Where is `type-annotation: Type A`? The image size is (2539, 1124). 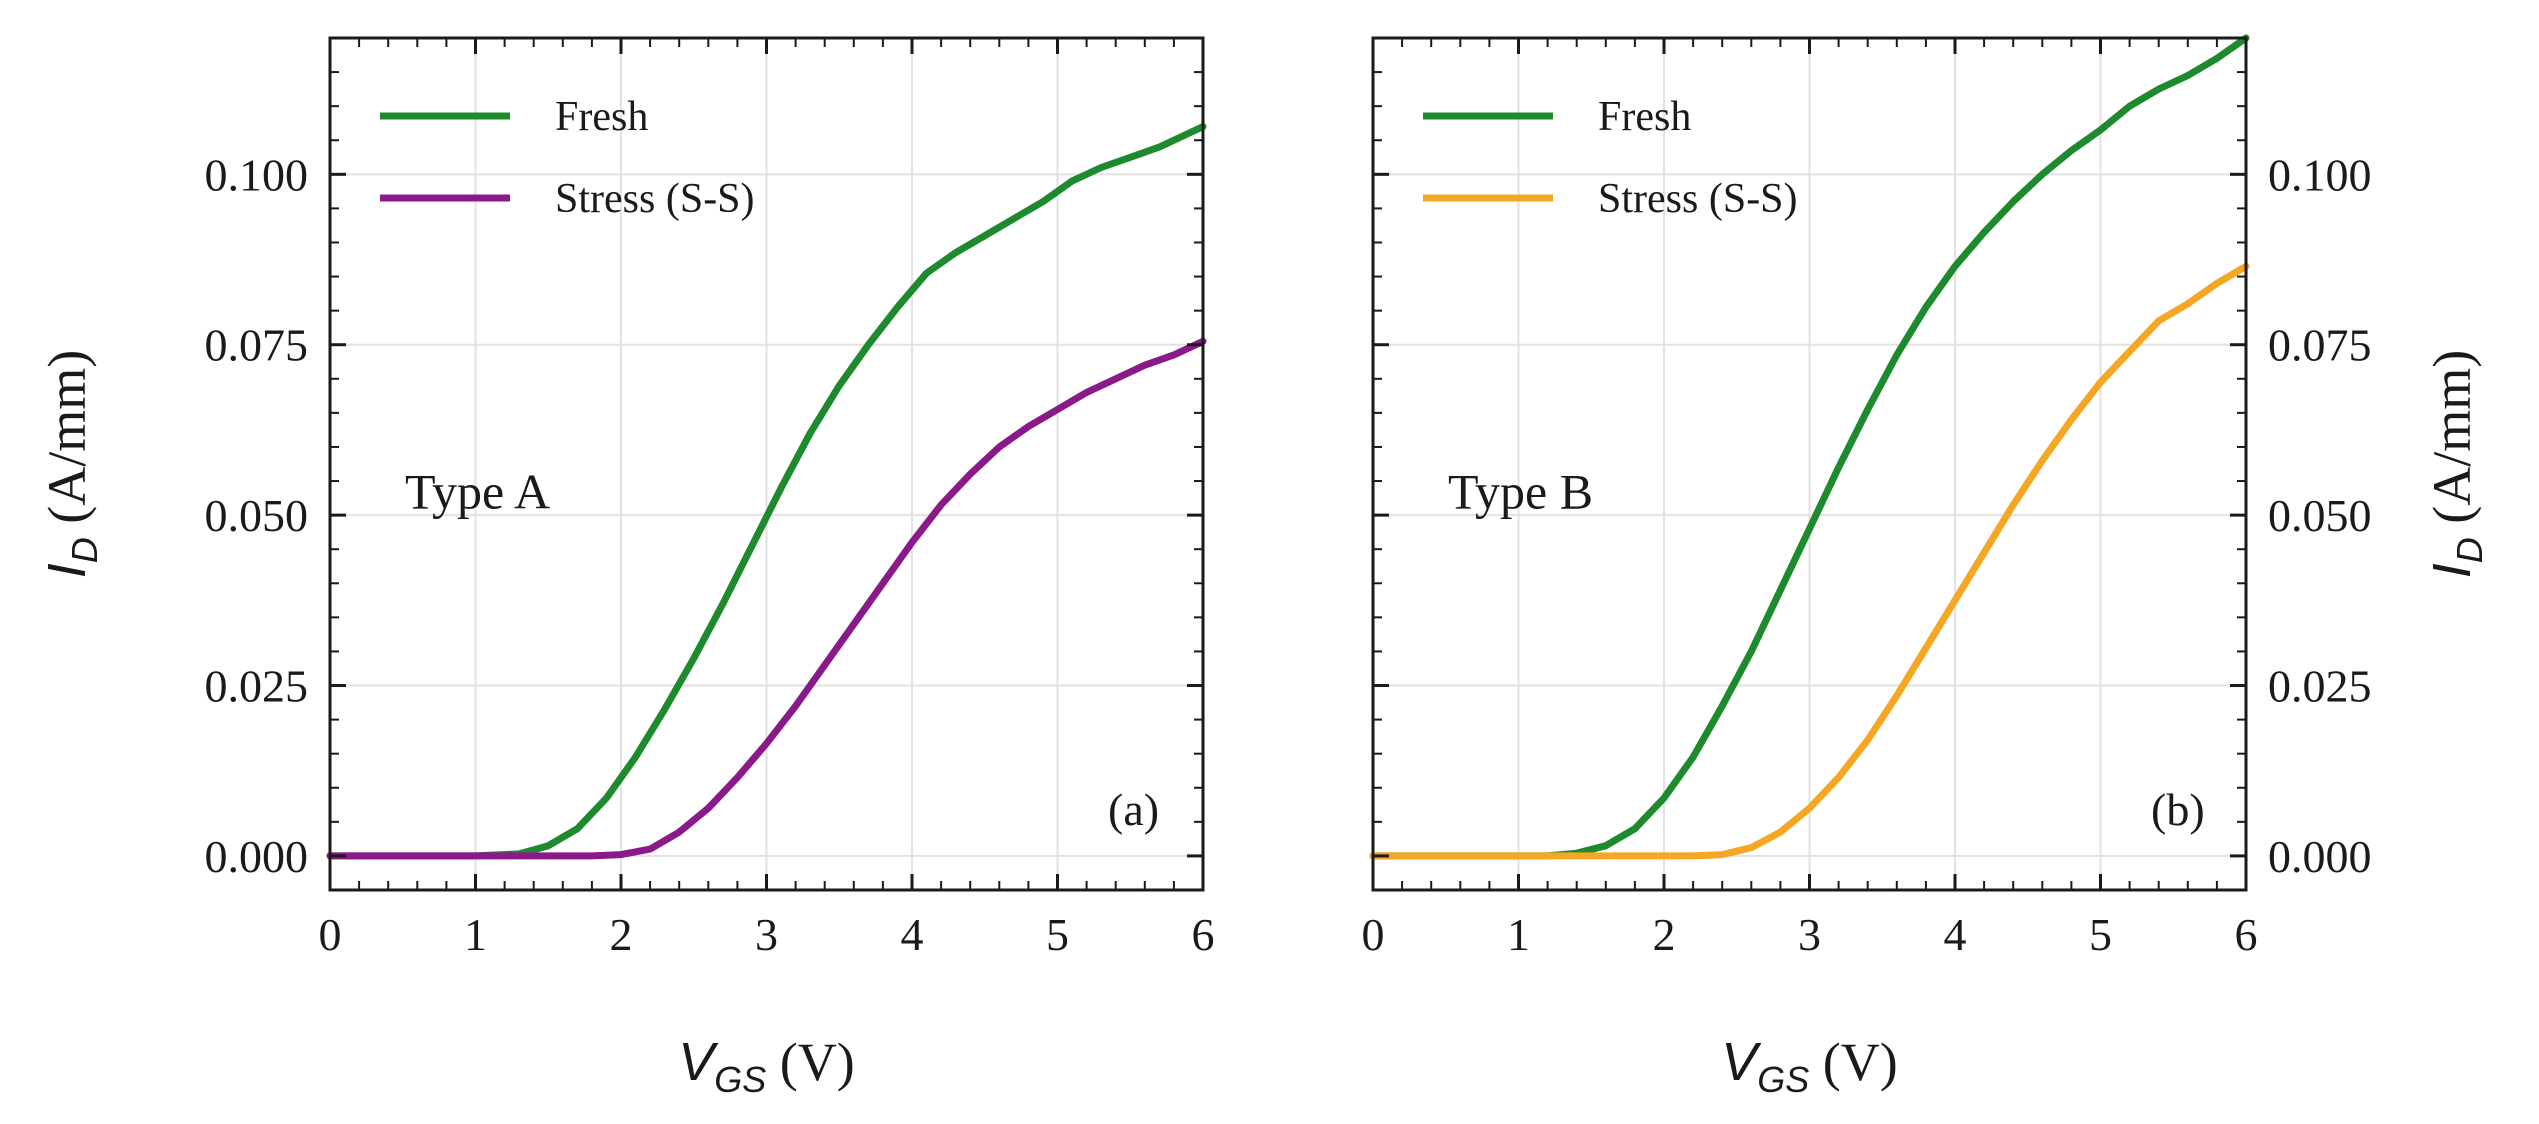
type-annotation: Type A is located at coordinates (477, 491).